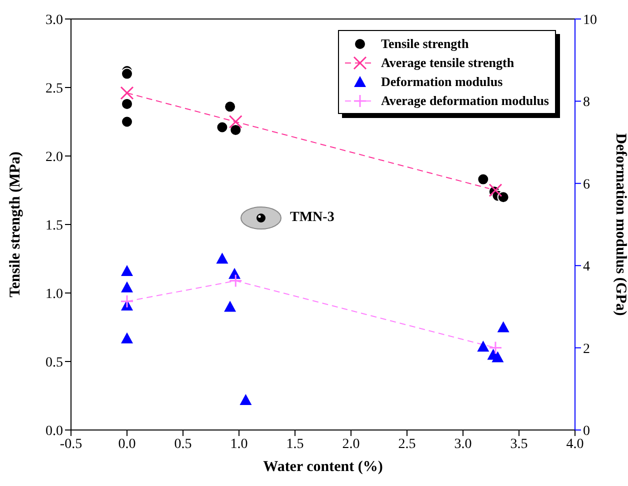  Describe the element at coordinates (54, 294) in the screenshot. I see `y-tick-label: 1.0` at that location.